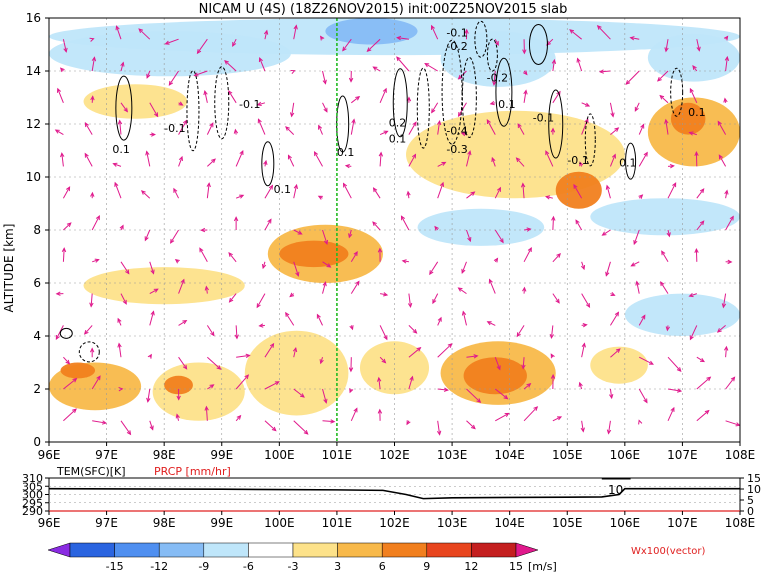 The image size is (767, 575). I want to click on contour-label: -0.4, so click(456, 131).